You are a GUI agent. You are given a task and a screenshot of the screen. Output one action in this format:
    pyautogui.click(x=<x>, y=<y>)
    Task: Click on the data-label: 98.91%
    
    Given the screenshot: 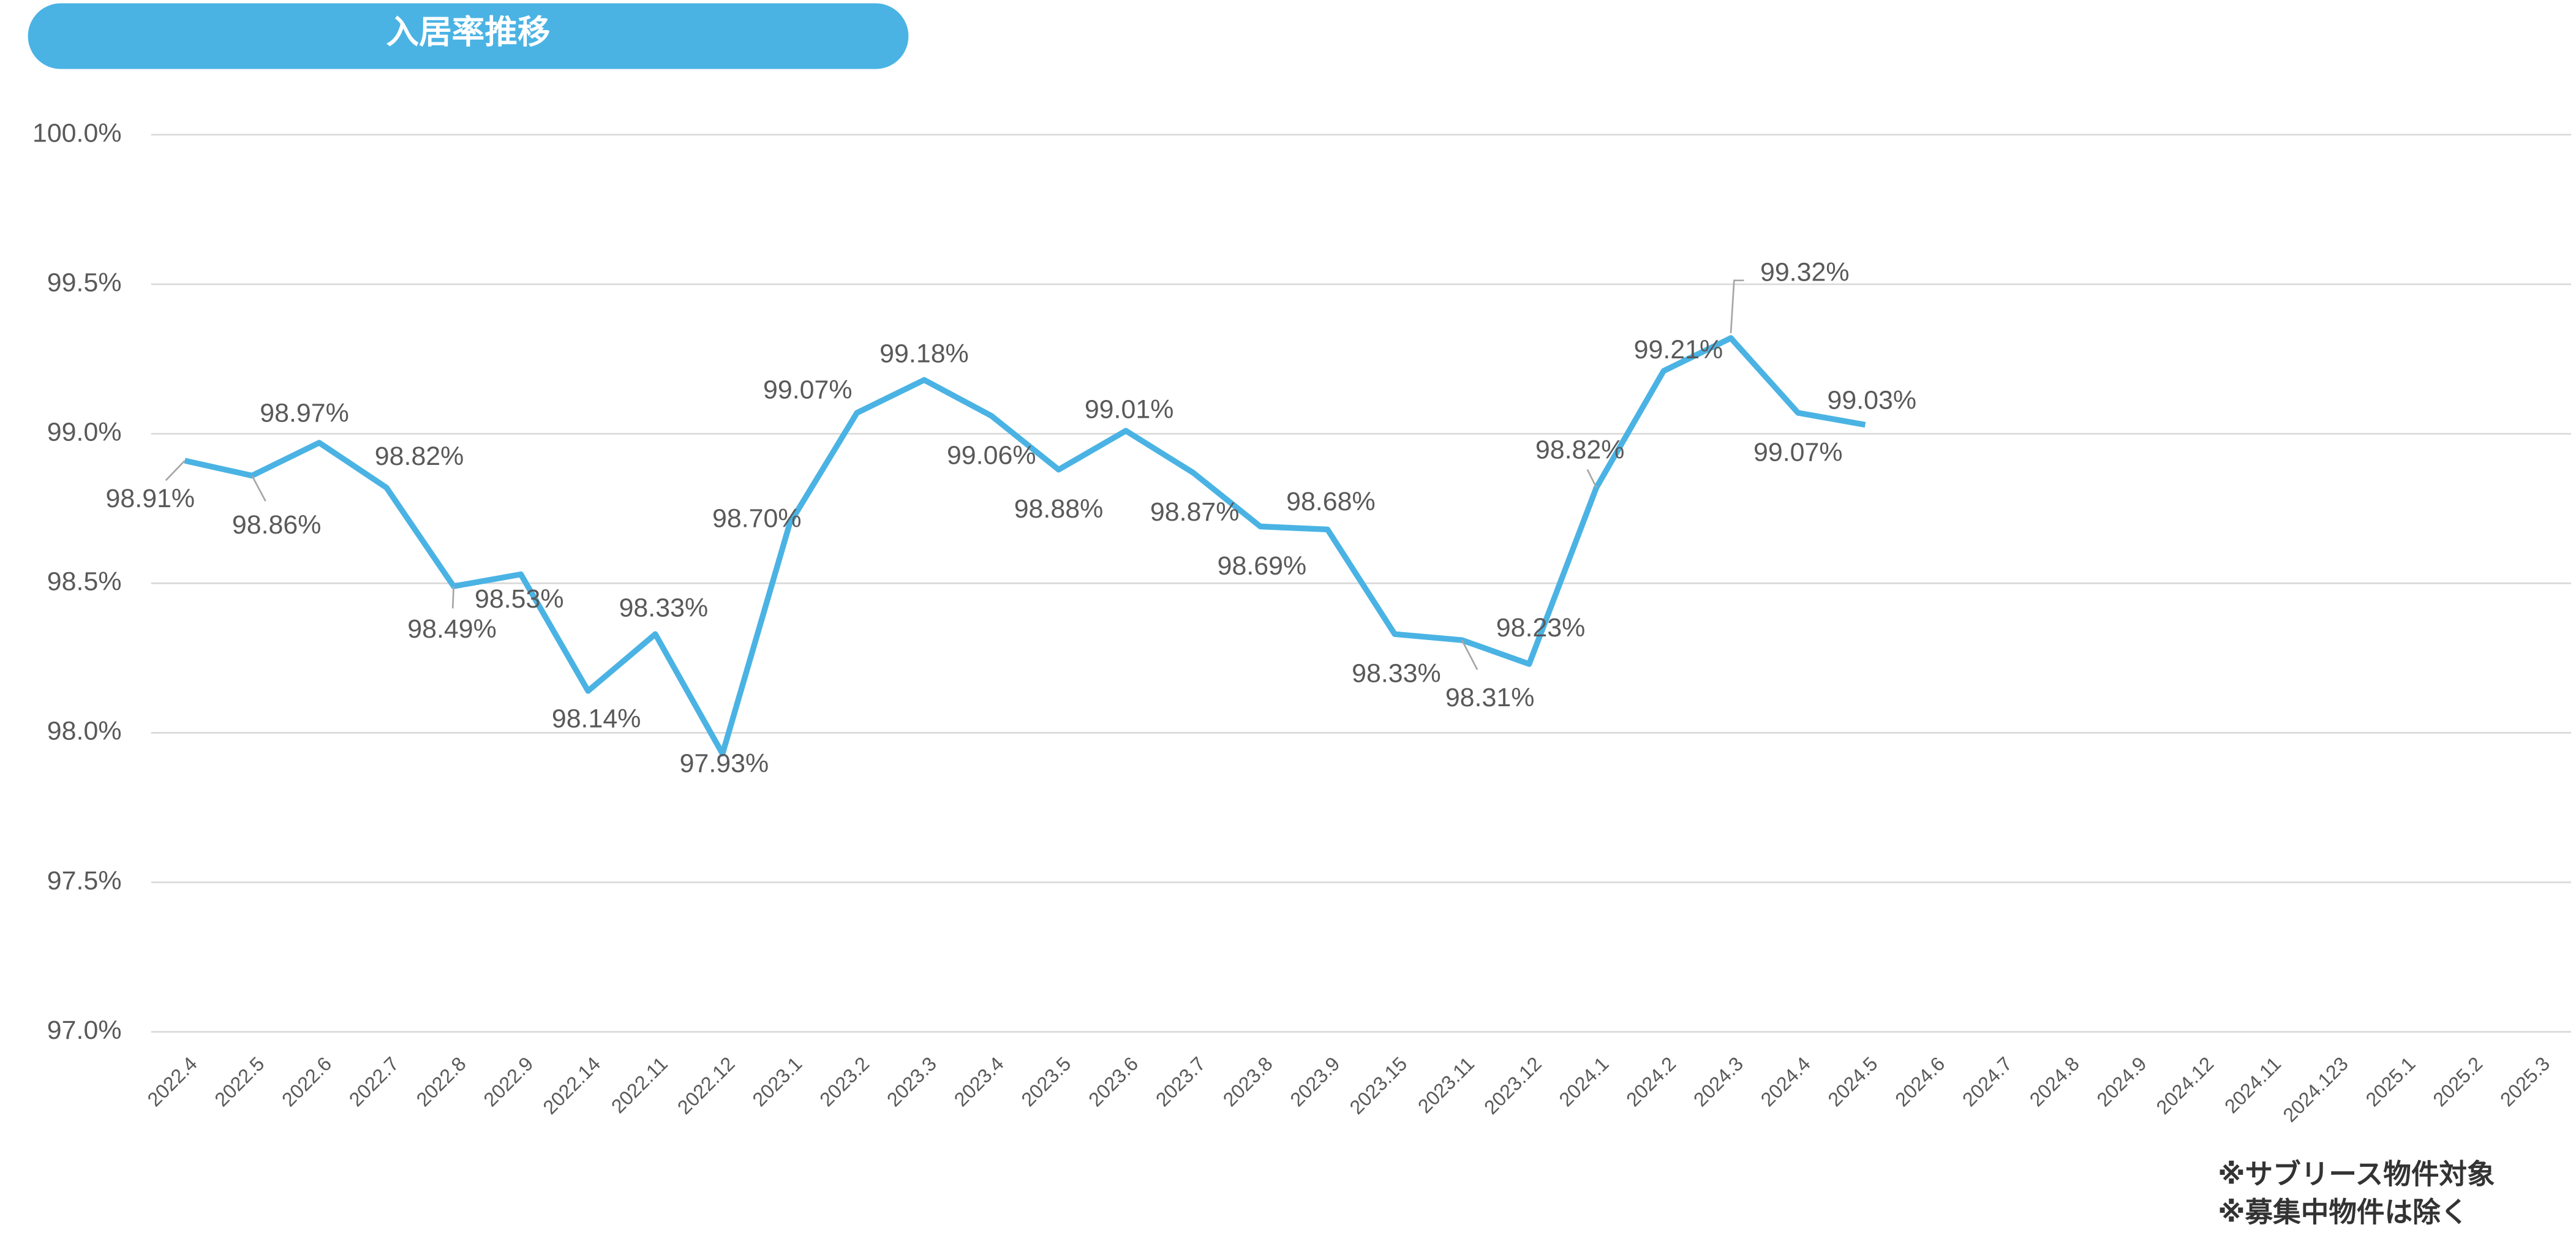 What is the action you would take?
    pyautogui.click(x=150, y=498)
    